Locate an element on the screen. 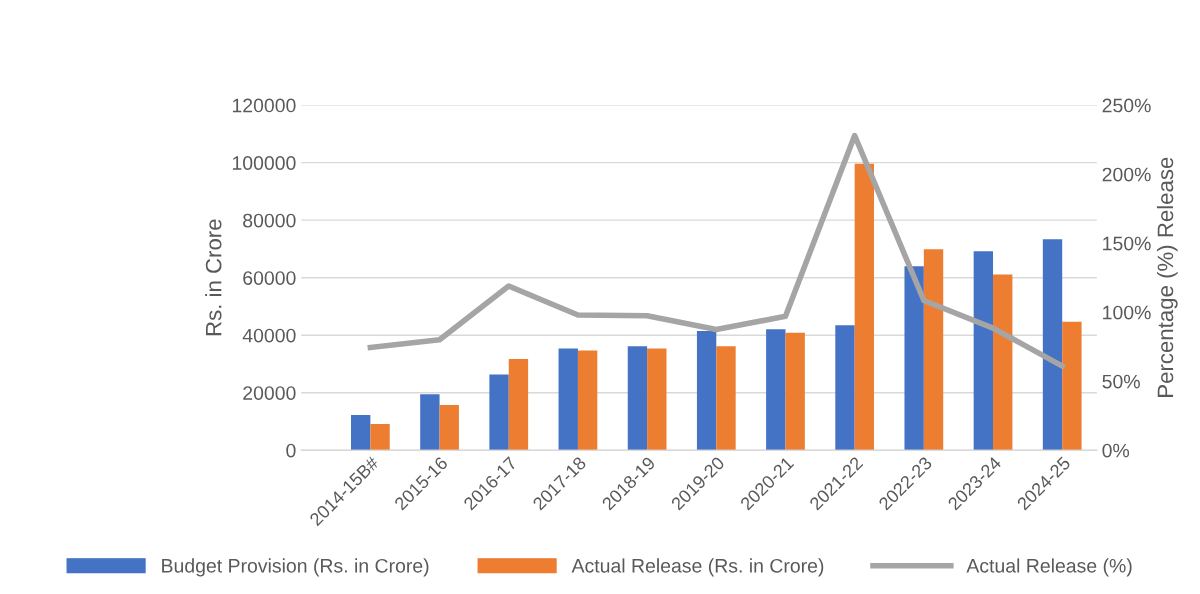 The image size is (1200, 594). y2-tick-label: 200% is located at coordinates (1126, 174).